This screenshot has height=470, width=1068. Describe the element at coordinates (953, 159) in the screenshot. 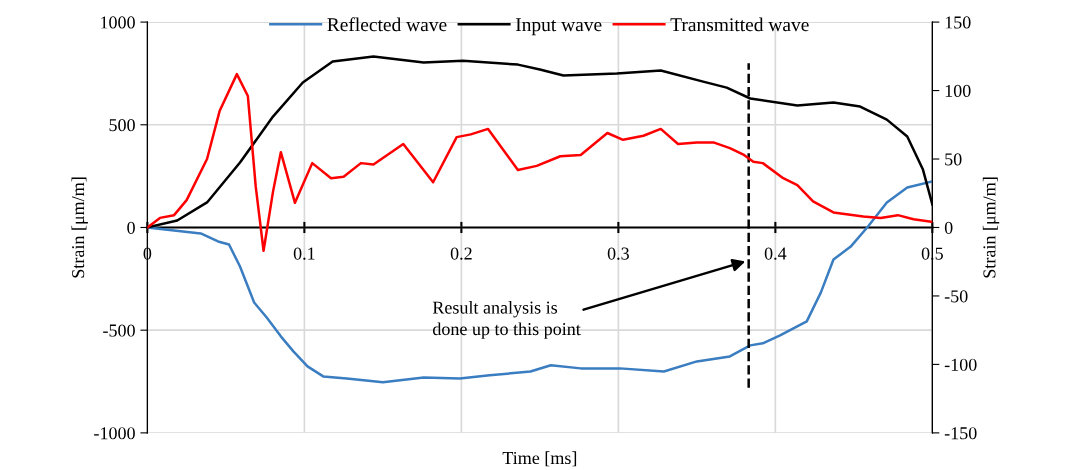

I see `y2-tick-label: 50` at that location.